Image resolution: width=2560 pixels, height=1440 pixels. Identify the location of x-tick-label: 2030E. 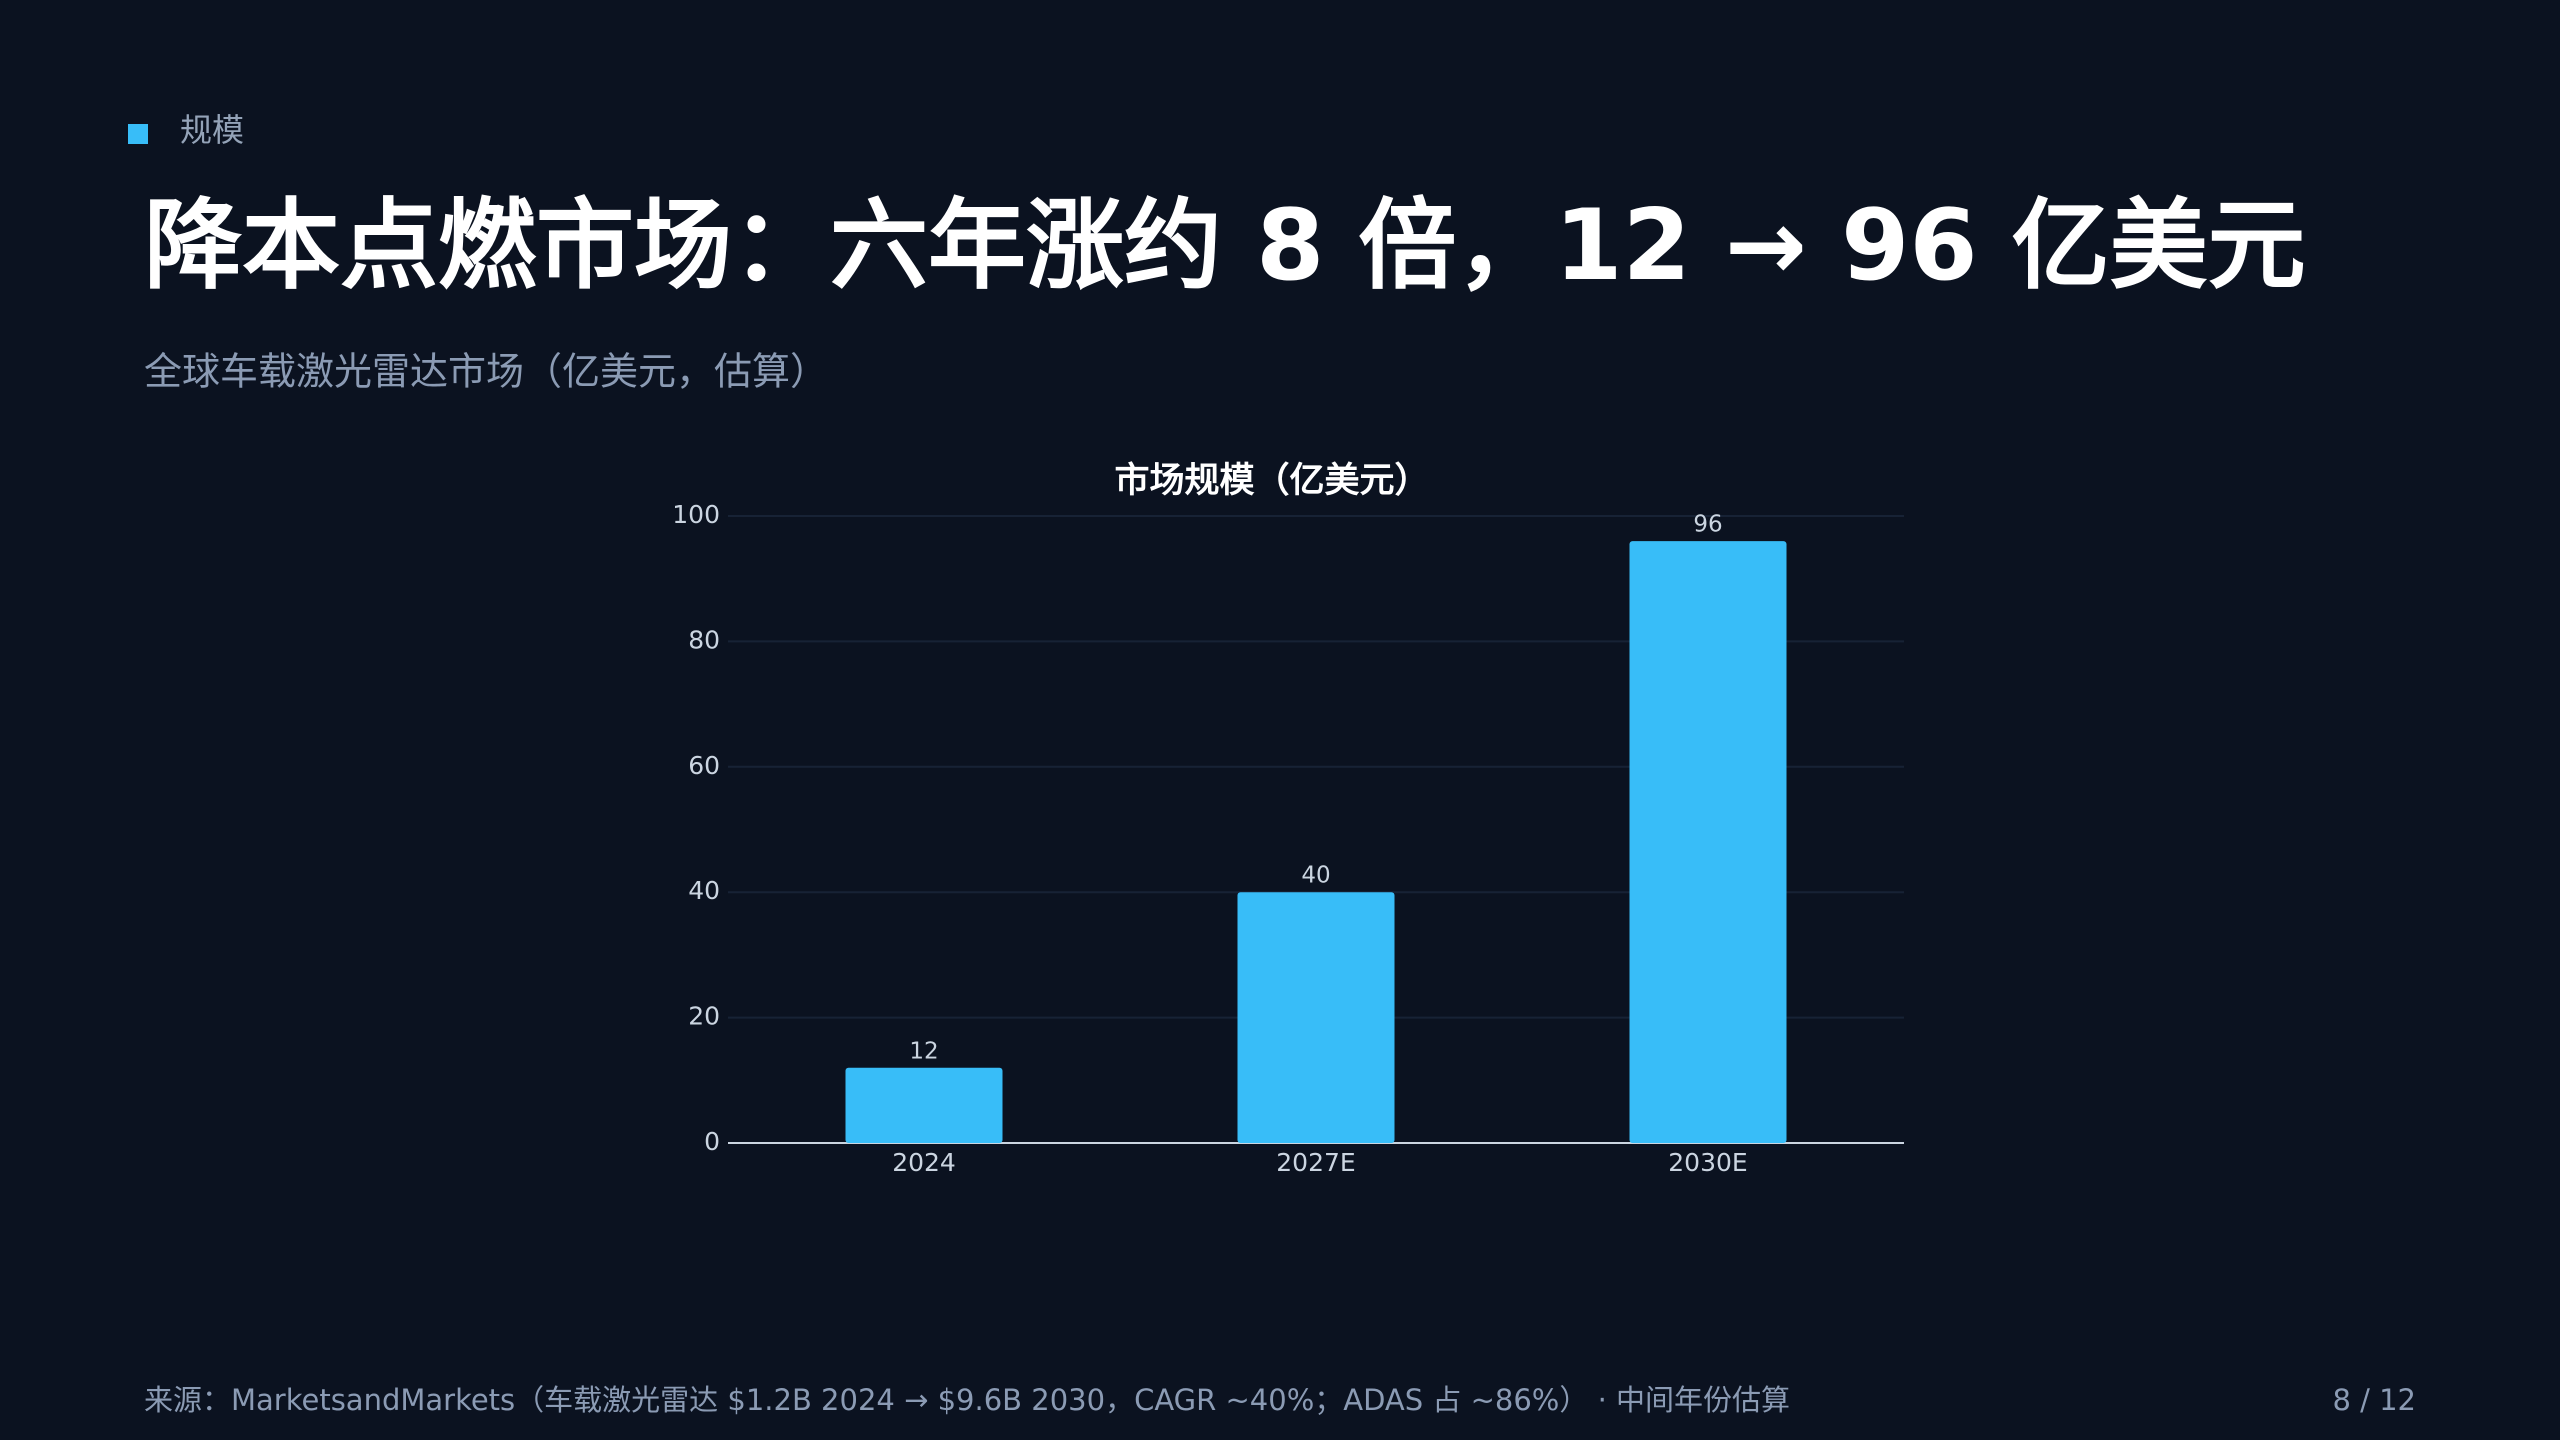
(1707, 1162).